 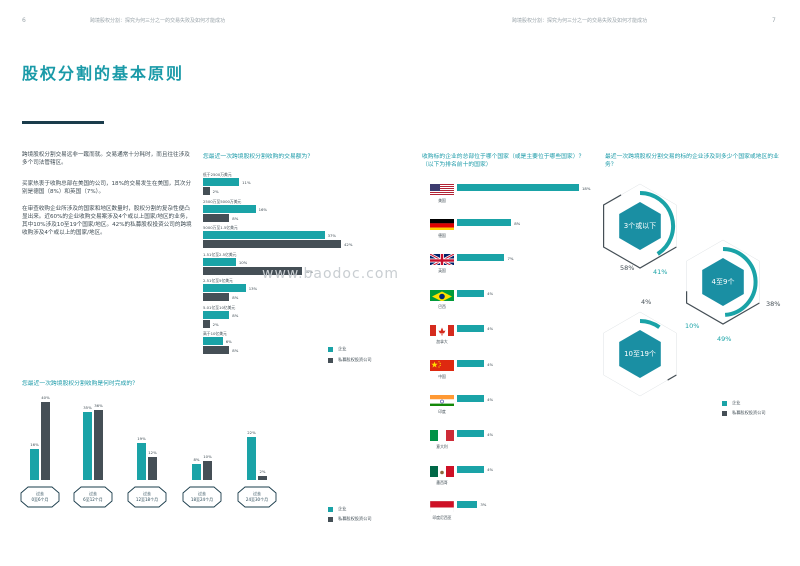 I want to click on hex-ring-corp, so click(x=657, y=223).